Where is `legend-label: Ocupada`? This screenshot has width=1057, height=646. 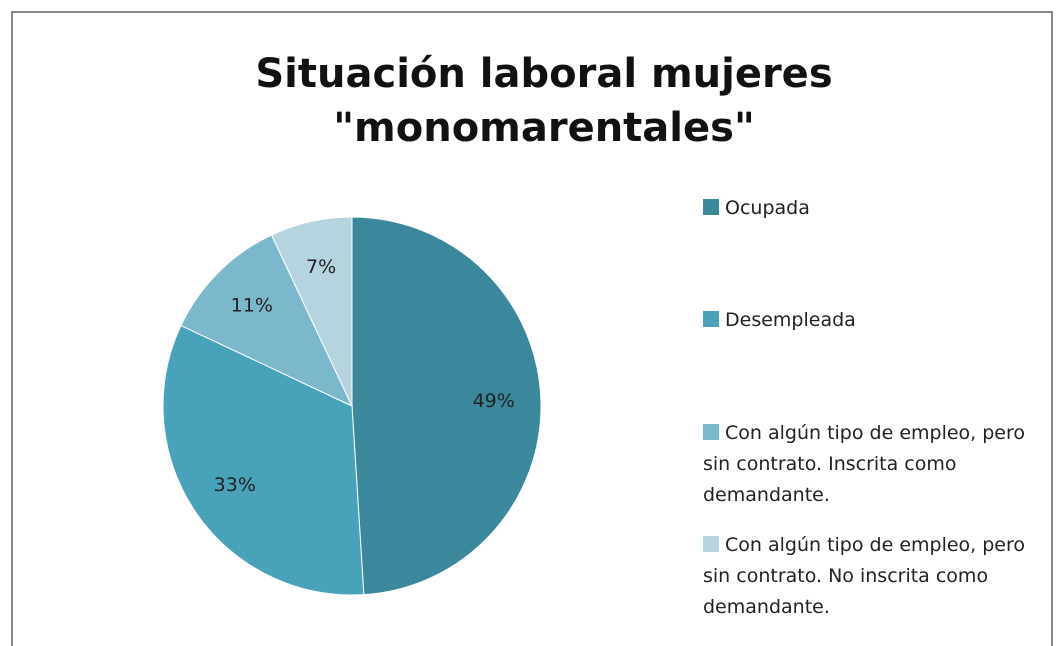
legend-label: Ocupada is located at coordinates (767, 208).